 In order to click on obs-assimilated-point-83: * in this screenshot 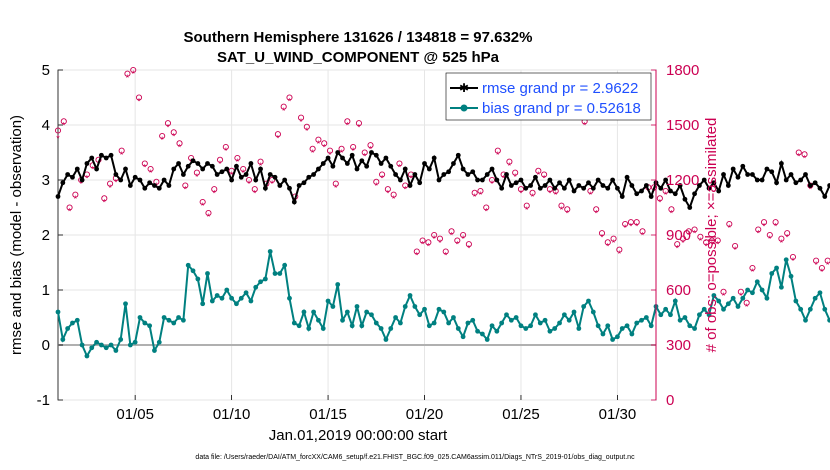, I will do `click(539, 175)`.